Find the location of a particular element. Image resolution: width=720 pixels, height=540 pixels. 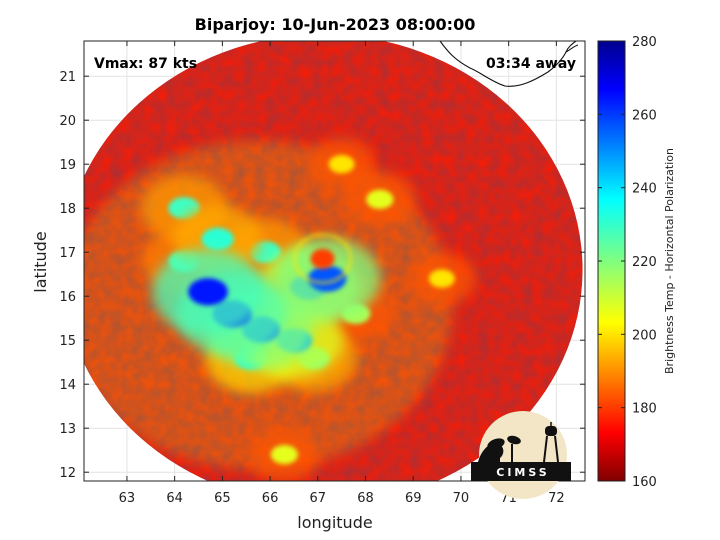

x-tick-label: 70 is located at coordinates (461, 498).